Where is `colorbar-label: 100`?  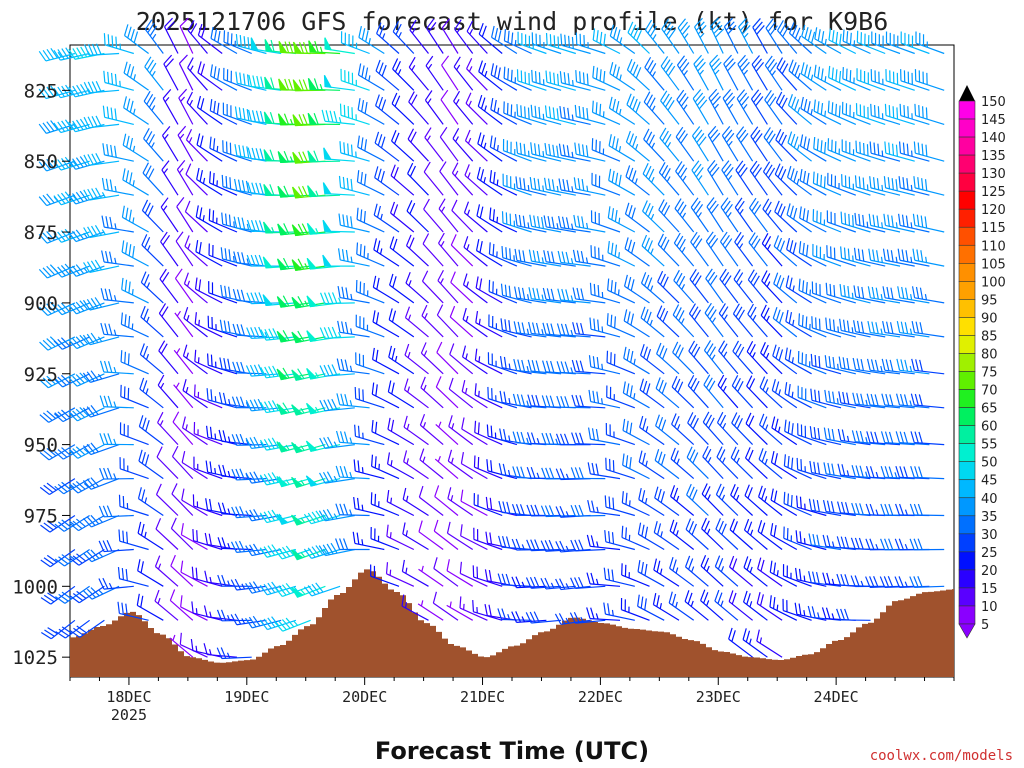 colorbar-label: 100 is located at coordinates (993, 282).